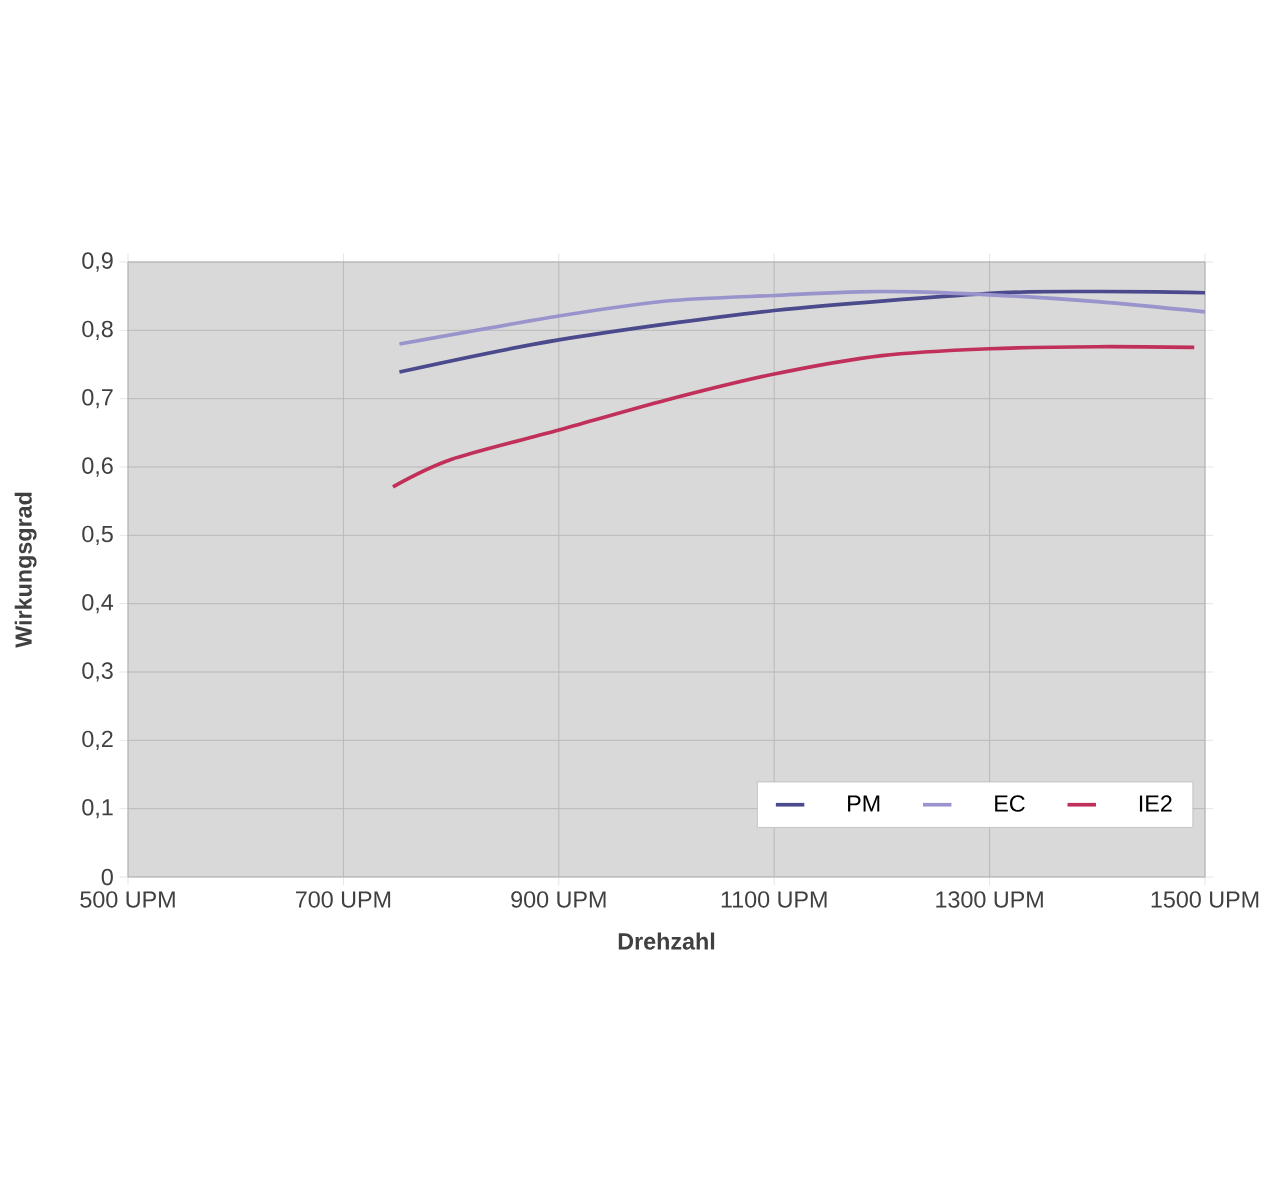 This screenshot has width=1280, height=1190. I want to click on x-tick-label: 1500 UPM, so click(1205, 899).